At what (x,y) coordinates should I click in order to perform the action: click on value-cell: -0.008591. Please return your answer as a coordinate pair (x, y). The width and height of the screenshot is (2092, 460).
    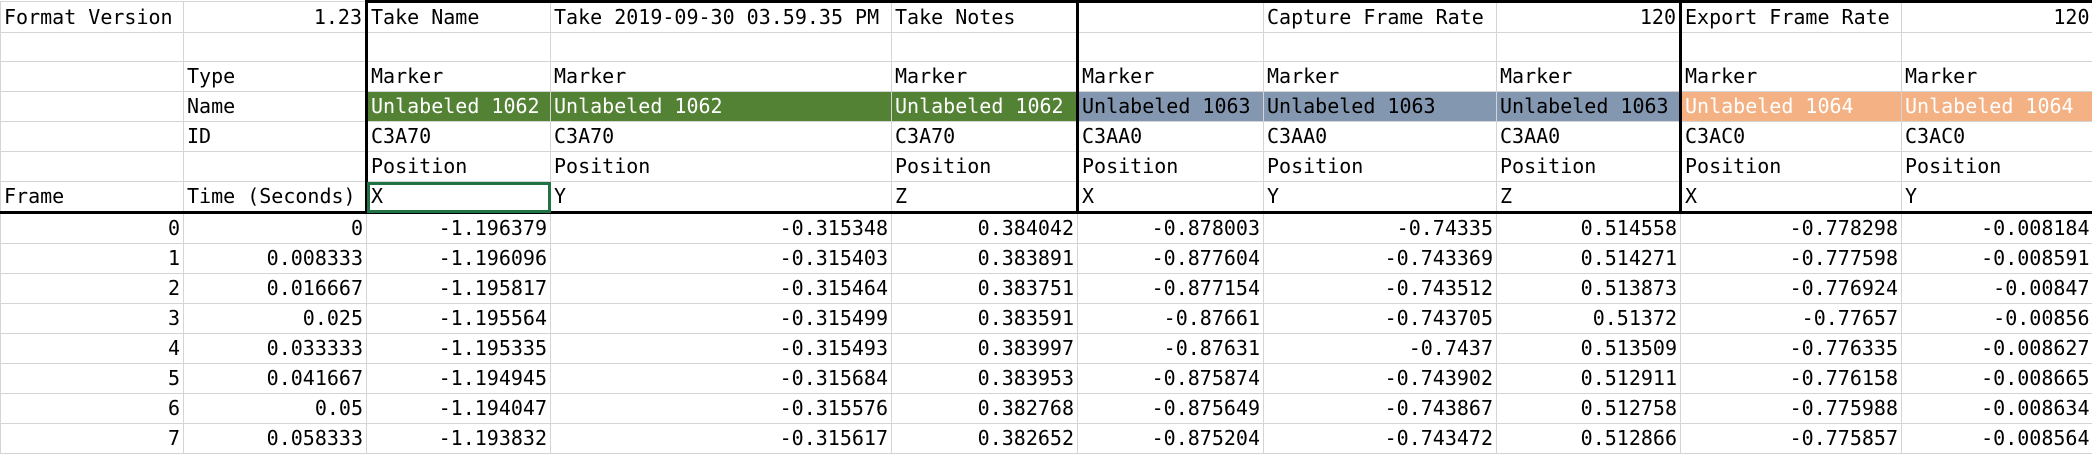
    Looking at the image, I should click on (1996, 258).